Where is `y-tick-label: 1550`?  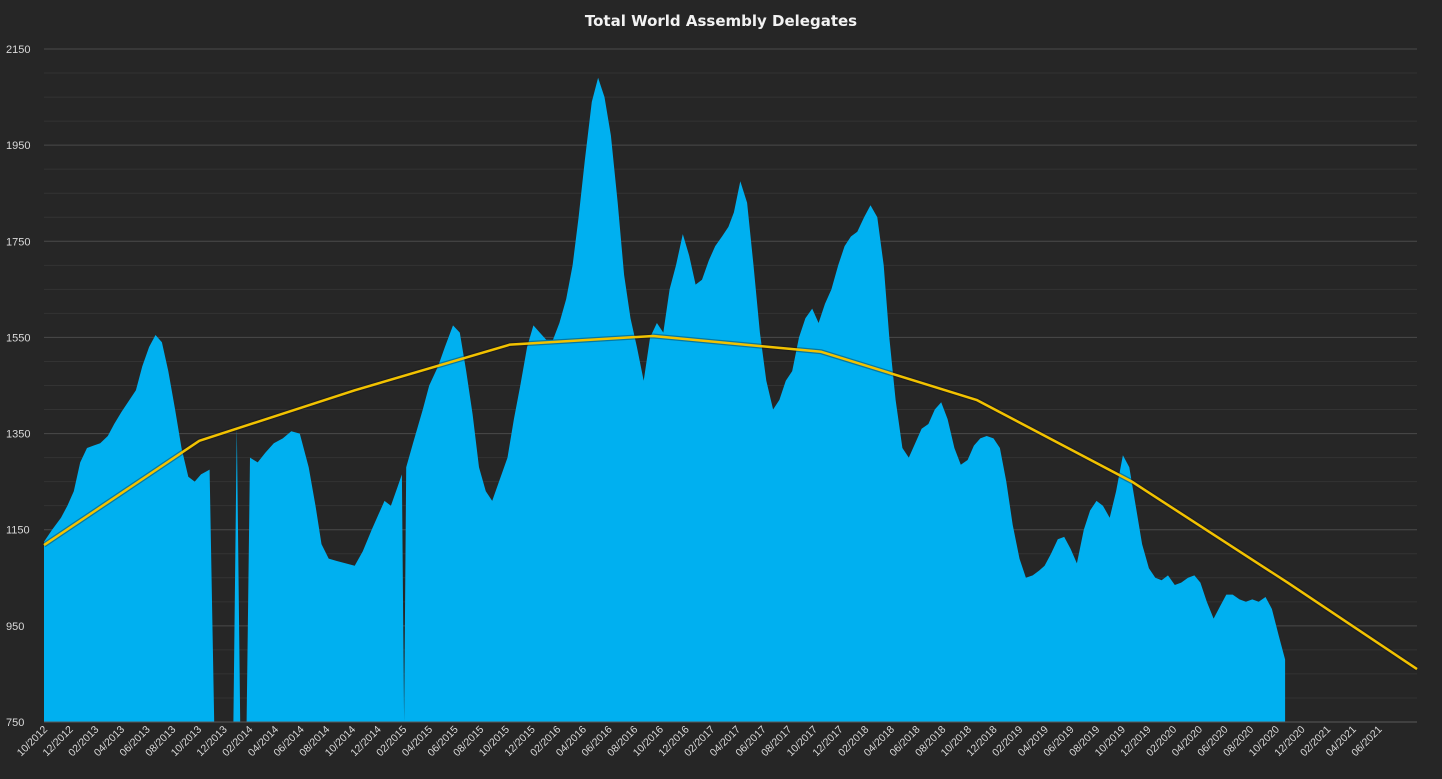 y-tick-label: 1550 is located at coordinates (18, 338).